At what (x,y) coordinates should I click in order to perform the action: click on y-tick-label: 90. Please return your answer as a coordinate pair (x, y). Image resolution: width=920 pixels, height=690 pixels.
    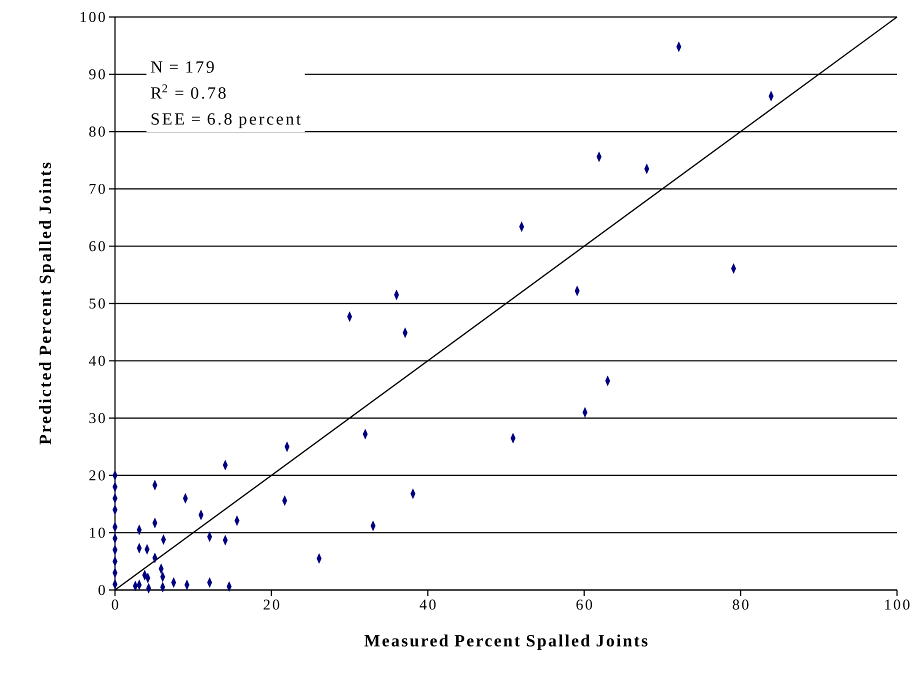
    Looking at the image, I should click on (97, 74).